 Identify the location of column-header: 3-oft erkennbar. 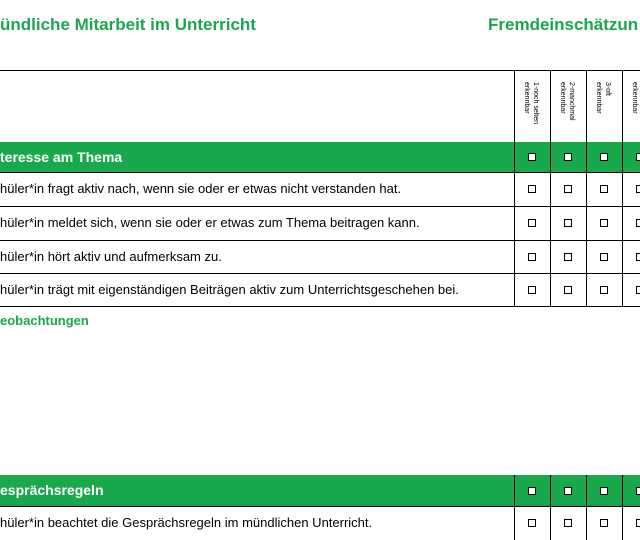
(603, 98).